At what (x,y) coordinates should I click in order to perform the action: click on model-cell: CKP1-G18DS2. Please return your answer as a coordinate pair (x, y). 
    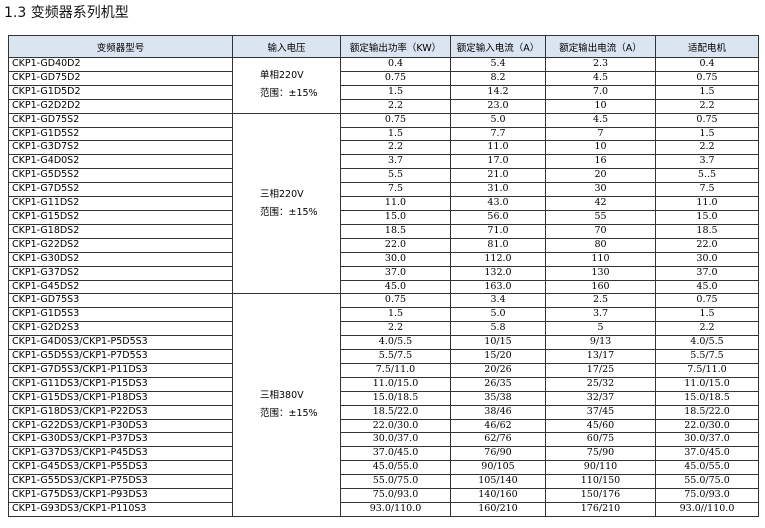
    Looking at the image, I should click on (120, 231).